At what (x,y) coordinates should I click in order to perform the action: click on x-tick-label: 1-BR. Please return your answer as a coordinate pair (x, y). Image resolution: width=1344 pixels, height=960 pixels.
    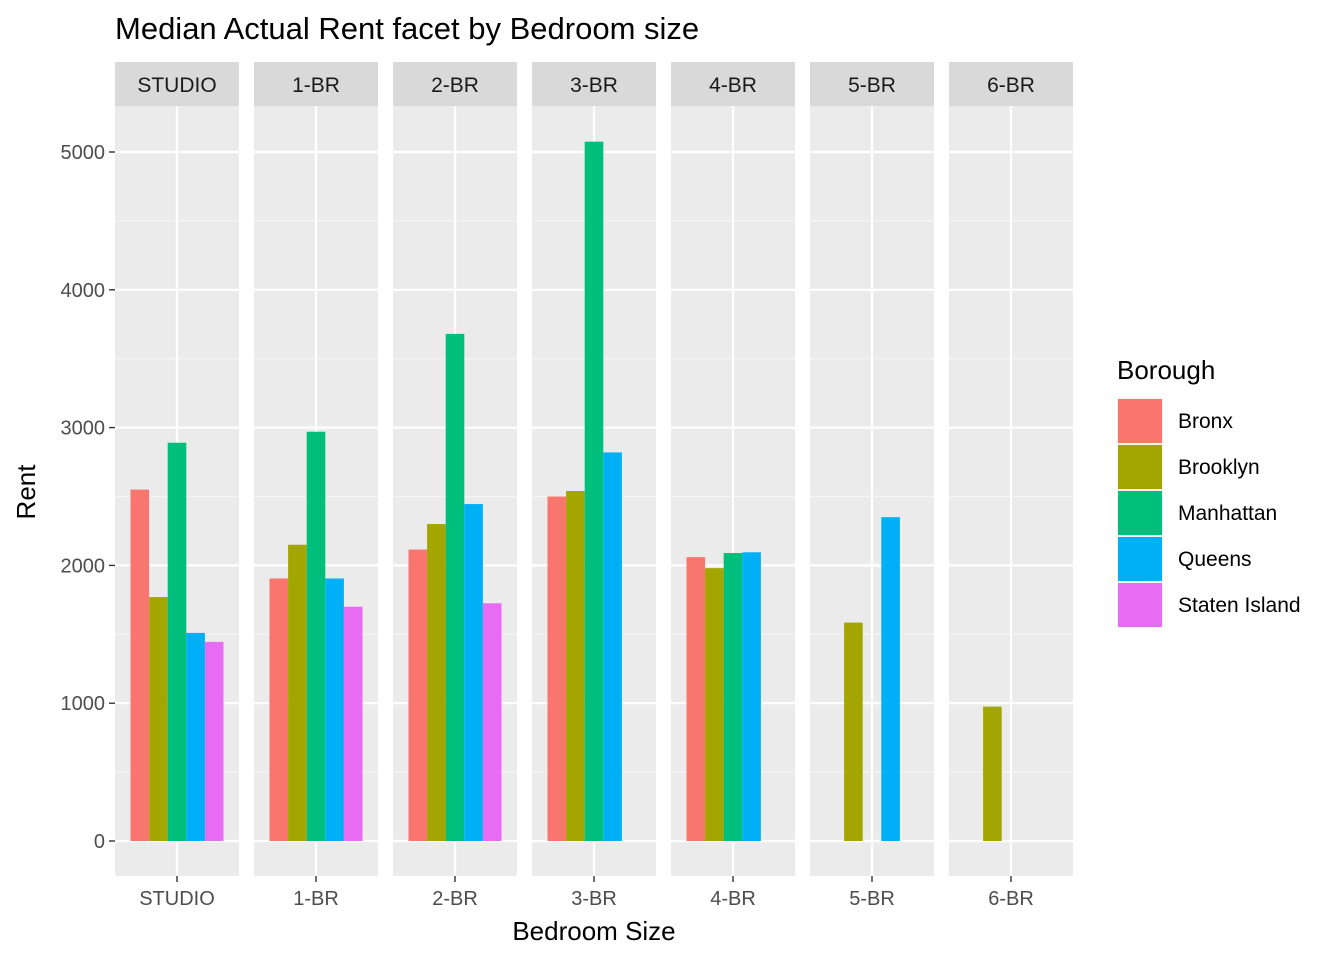
    Looking at the image, I should click on (316, 899).